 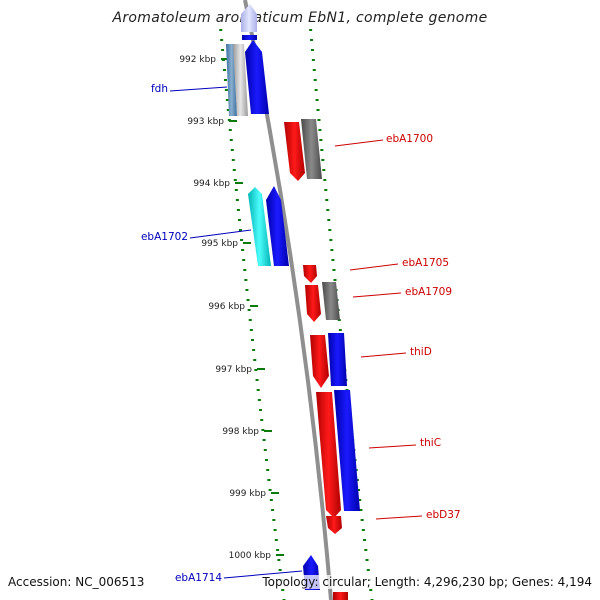 I want to click on accession-text: Accession: NC_006513, so click(x=76, y=582).